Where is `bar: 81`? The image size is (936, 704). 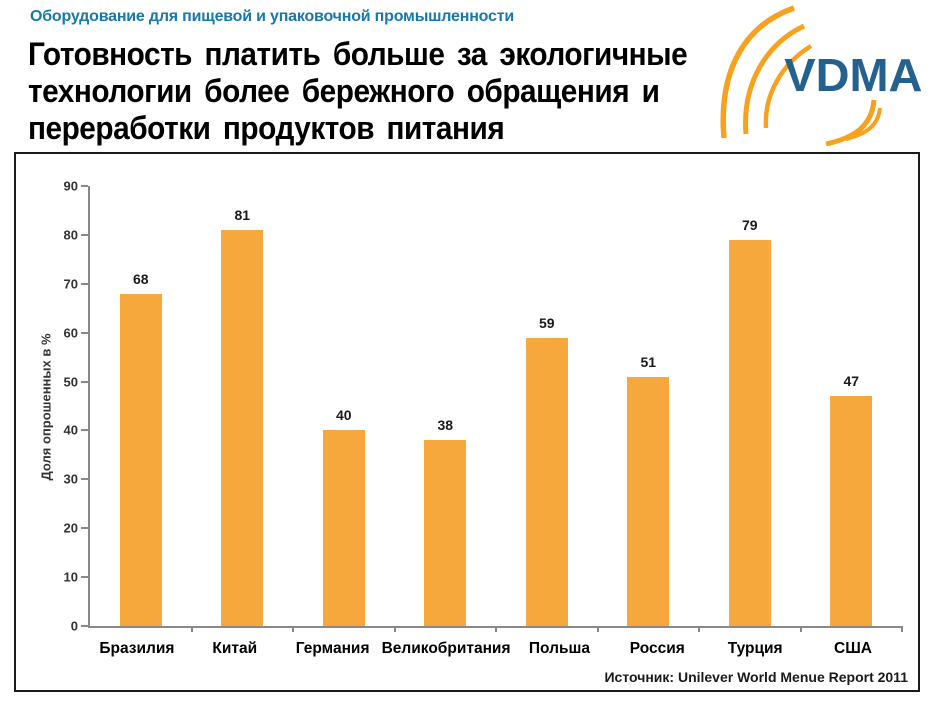 bar: 81 is located at coordinates (242, 416).